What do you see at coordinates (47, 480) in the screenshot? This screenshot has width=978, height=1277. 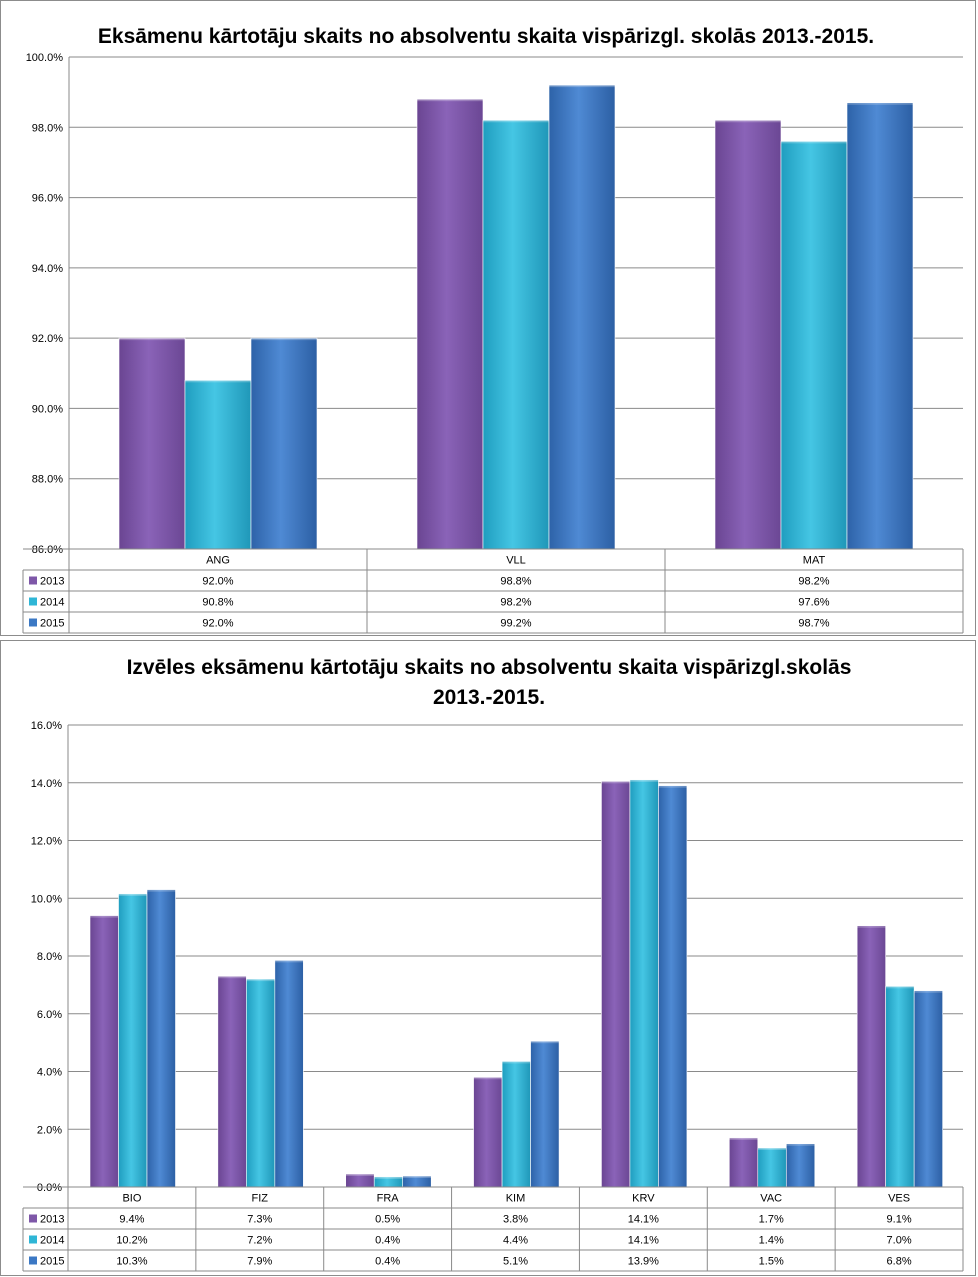 I see `y-tick-label: 88.0%` at bounding box center [47, 480].